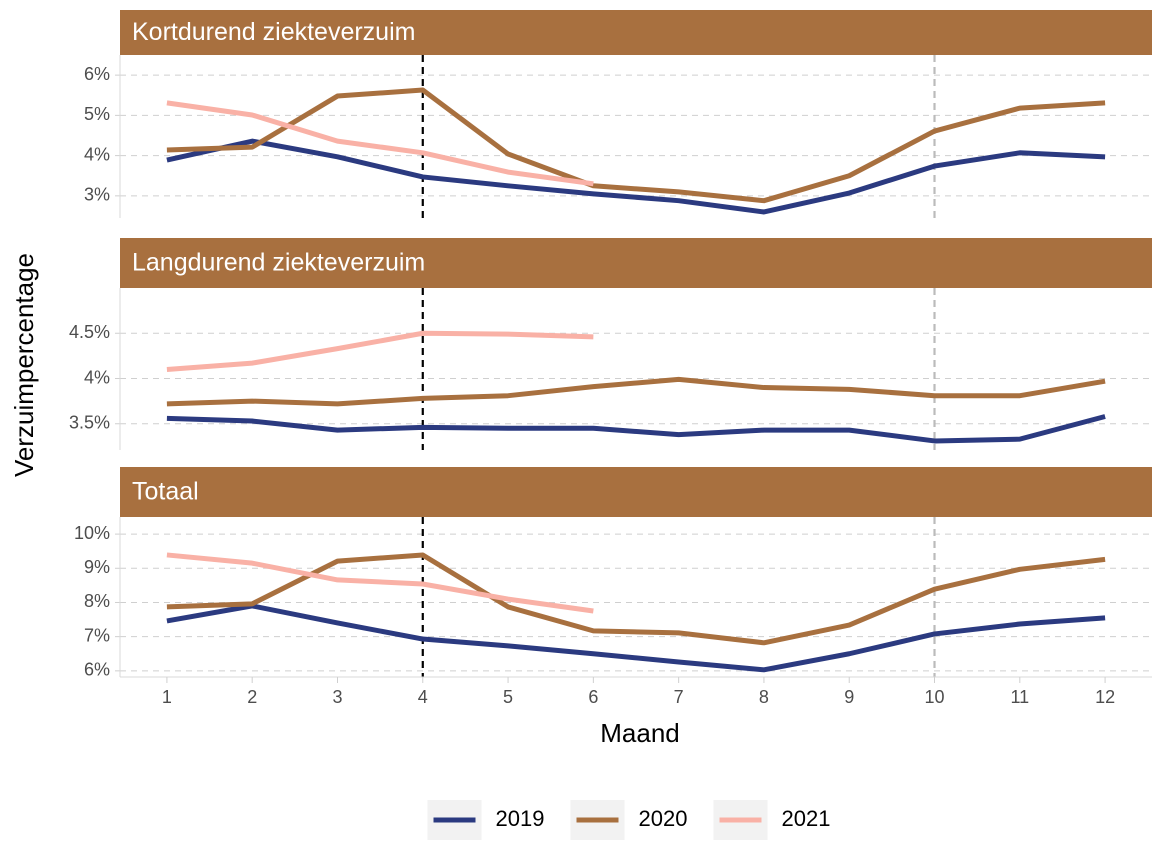 The height and width of the screenshot is (843, 1155). What do you see at coordinates (663, 818) in the screenshot?
I see `legend-label: 2020` at bounding box center [663, 818].